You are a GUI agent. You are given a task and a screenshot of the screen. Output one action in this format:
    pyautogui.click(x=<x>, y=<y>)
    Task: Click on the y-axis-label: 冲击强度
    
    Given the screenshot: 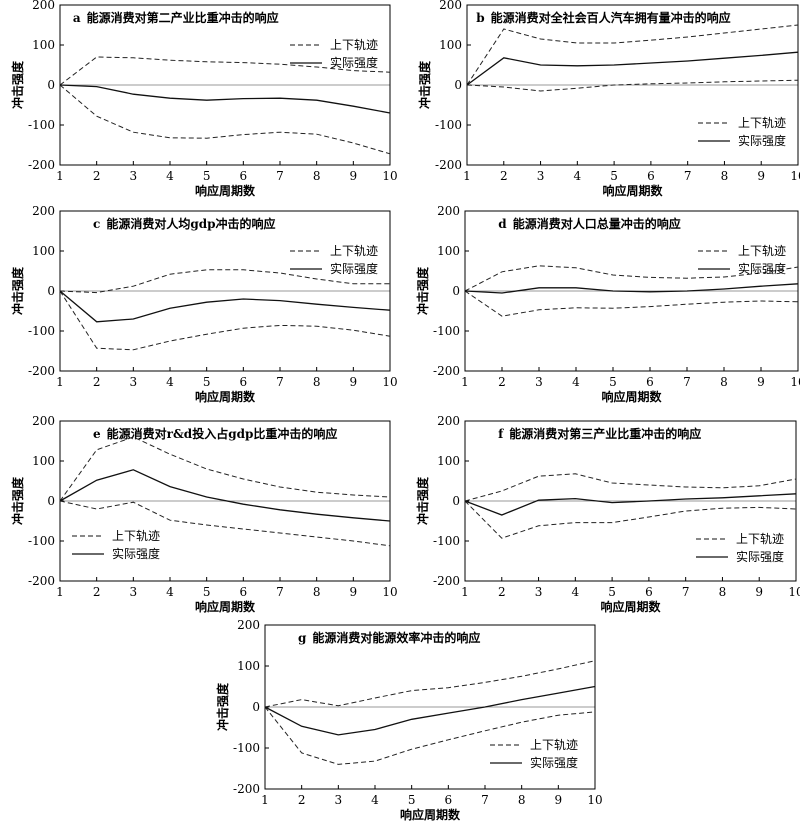 What is the action you would take?
    pyautogui.click(x=424, y=84)
    